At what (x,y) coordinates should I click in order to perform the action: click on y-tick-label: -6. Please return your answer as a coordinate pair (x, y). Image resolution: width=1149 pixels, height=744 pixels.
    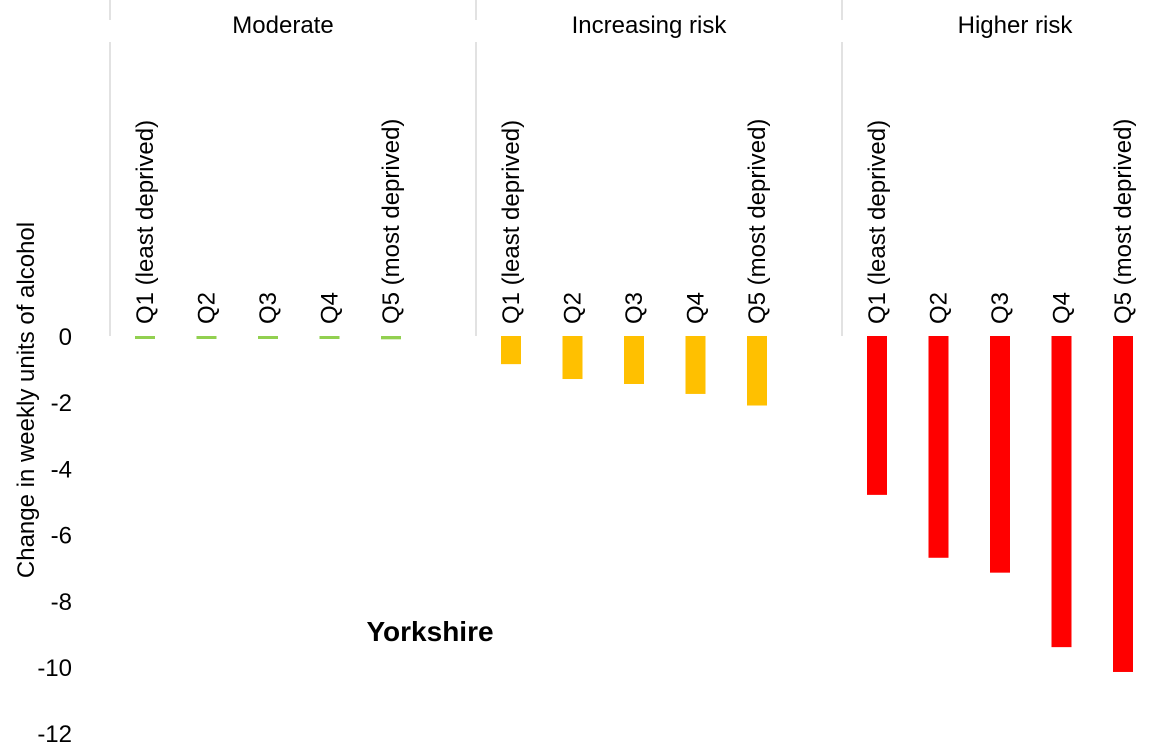
    Looking at the image, I should click on (61, 536).